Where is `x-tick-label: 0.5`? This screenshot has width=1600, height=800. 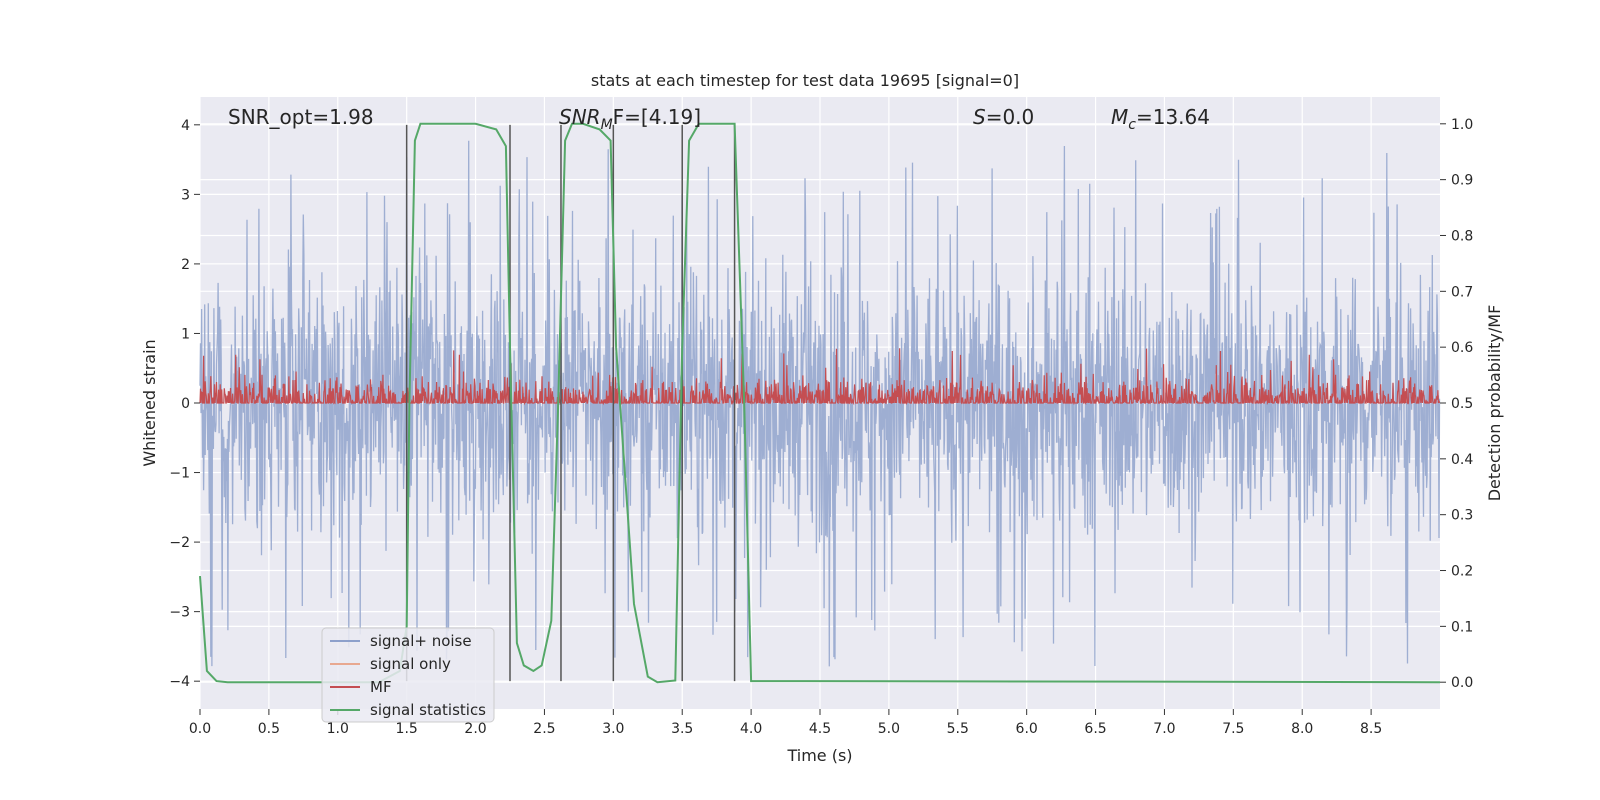
x-tick-label: 0.5 is located at coordinates (269, 729).